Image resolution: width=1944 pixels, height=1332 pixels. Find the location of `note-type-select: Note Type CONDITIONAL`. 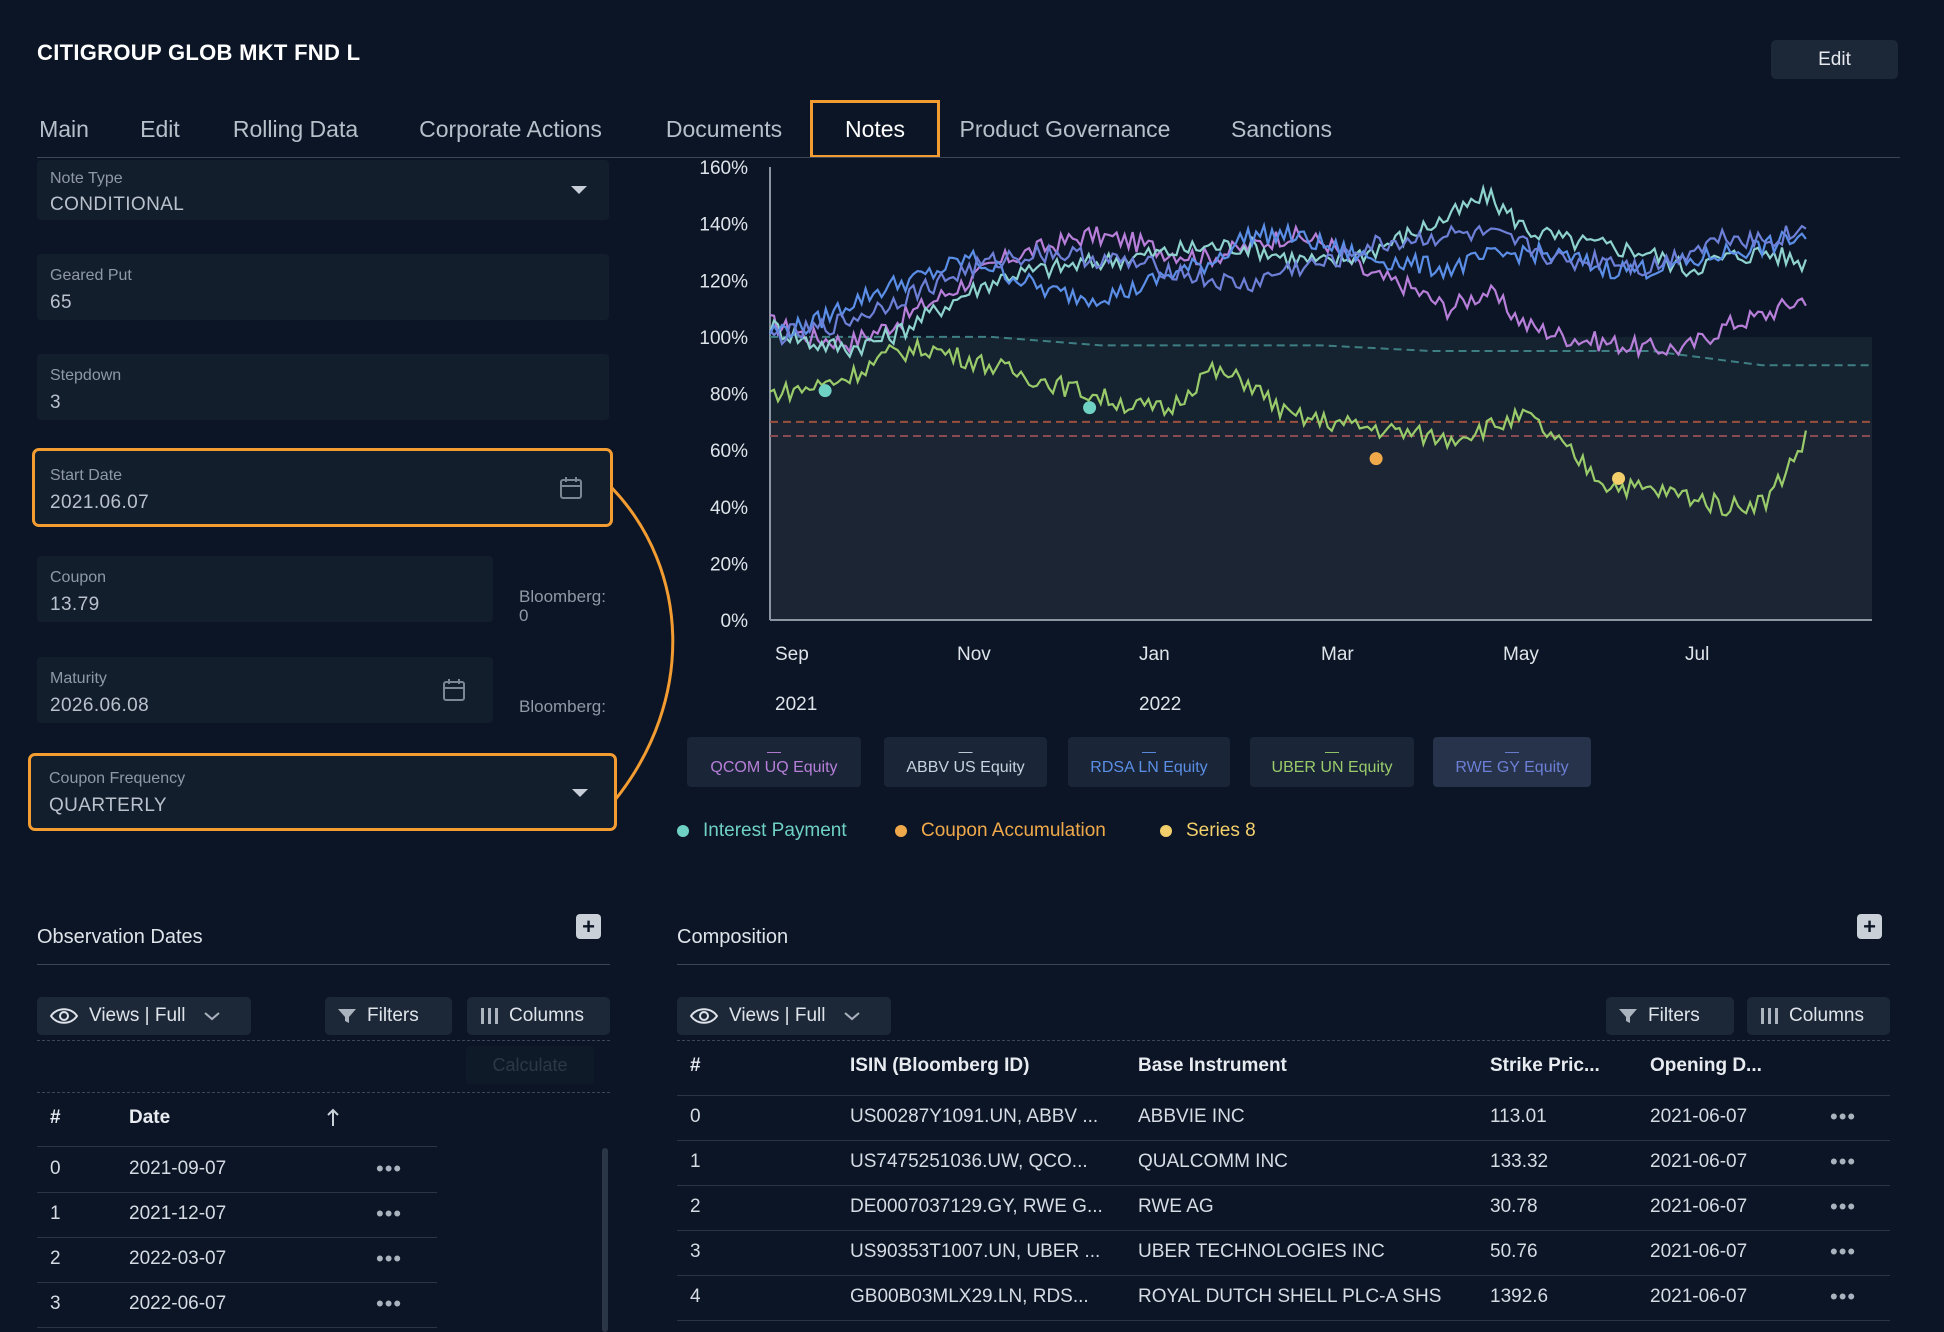

note-type-select: Note Type CONDITIONAL is located at coordinates (323, 190).